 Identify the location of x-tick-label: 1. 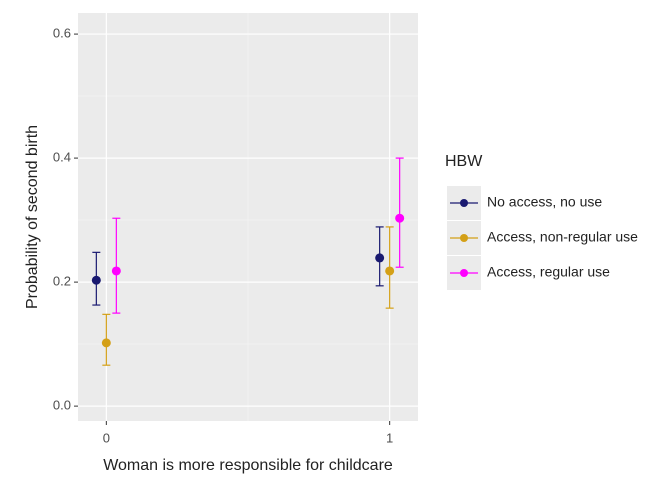
(389, 437).